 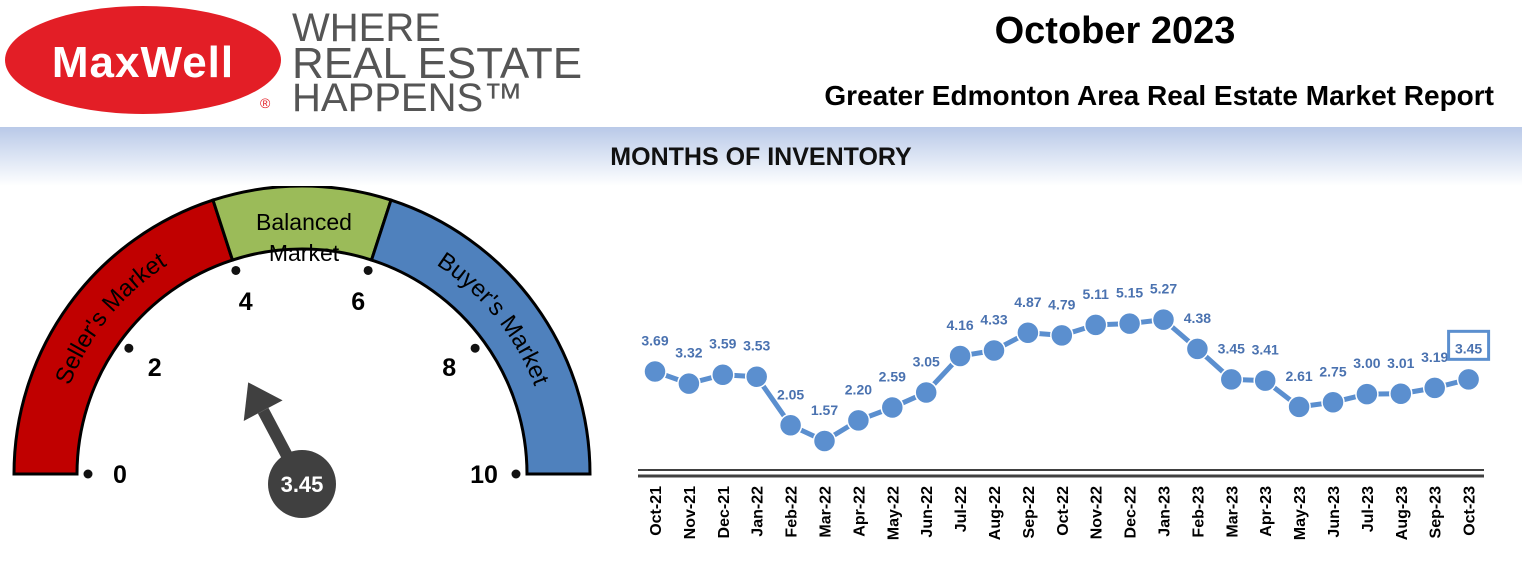 What do you see at coordinates (756, 346) in the screenshot?
I see `data-label: 3.53` at bounding box center [756, 346].